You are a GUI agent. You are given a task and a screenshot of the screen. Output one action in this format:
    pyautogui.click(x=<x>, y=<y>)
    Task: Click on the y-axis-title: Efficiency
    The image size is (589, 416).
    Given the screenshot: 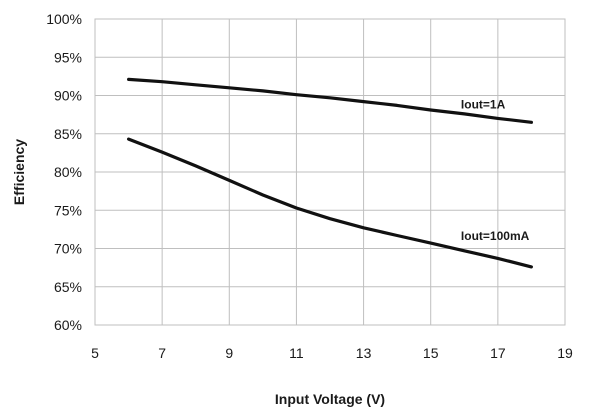 What is the action you would take?
    pyautogui.click(x=19, y=172)
    